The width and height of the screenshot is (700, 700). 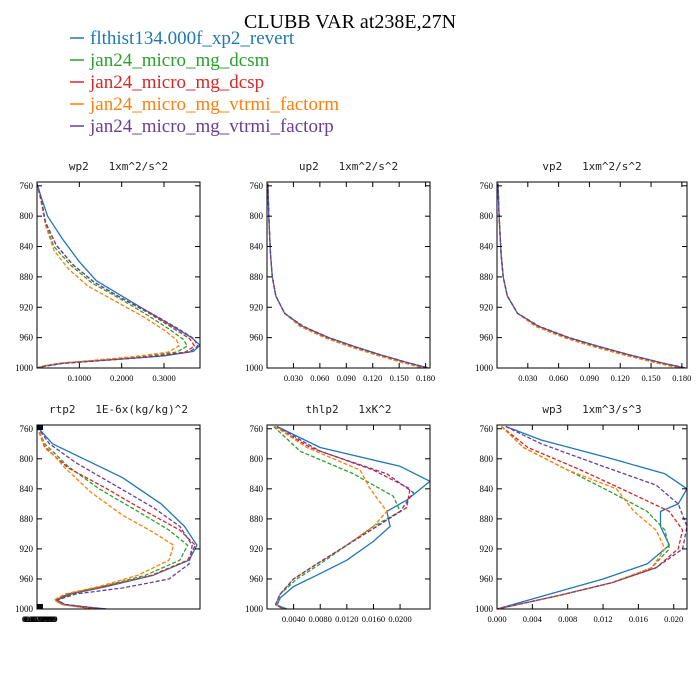 What do you see at coordinates (348, 166) in the screenshot?
I see `panel-title: up2 1xm^2/s^2` at bounding box center [348, 166].